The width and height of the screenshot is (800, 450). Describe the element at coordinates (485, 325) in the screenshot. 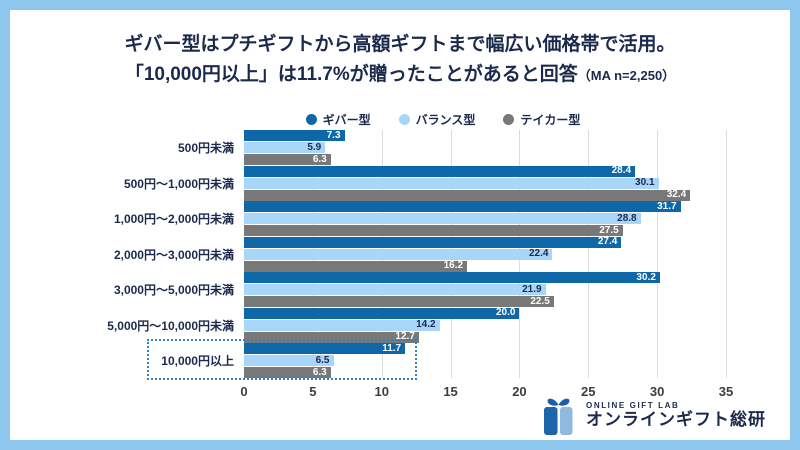

I see `bar-group: 20.0 14.2 12.7` at that location.